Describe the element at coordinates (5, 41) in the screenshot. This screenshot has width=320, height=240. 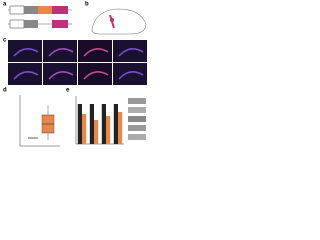
I see `panel-label: c` at that location.